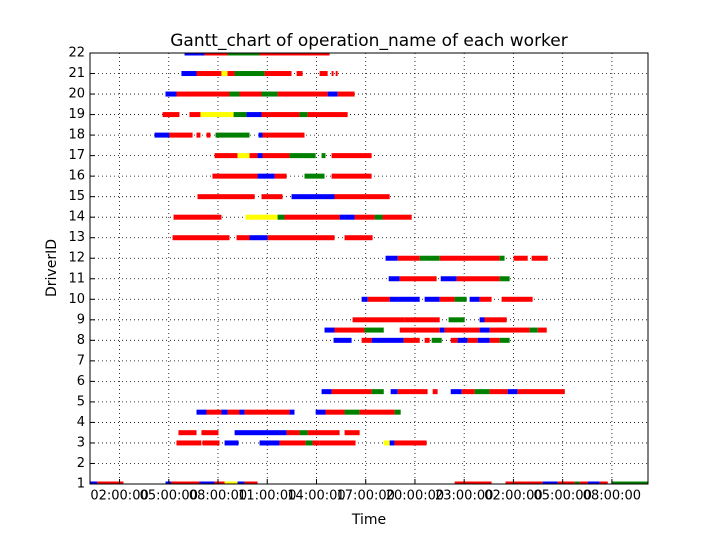 This screenshot has height=538, width=720. I want to click on y-tick-label: 9, so click(81, 319).